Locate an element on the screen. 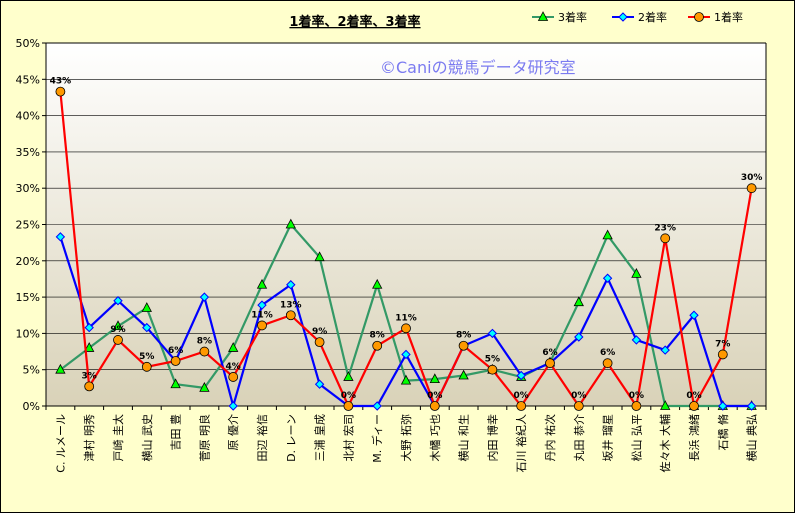  legend: 3着率 2着率 1着率 is located at coordinates (637, 17).